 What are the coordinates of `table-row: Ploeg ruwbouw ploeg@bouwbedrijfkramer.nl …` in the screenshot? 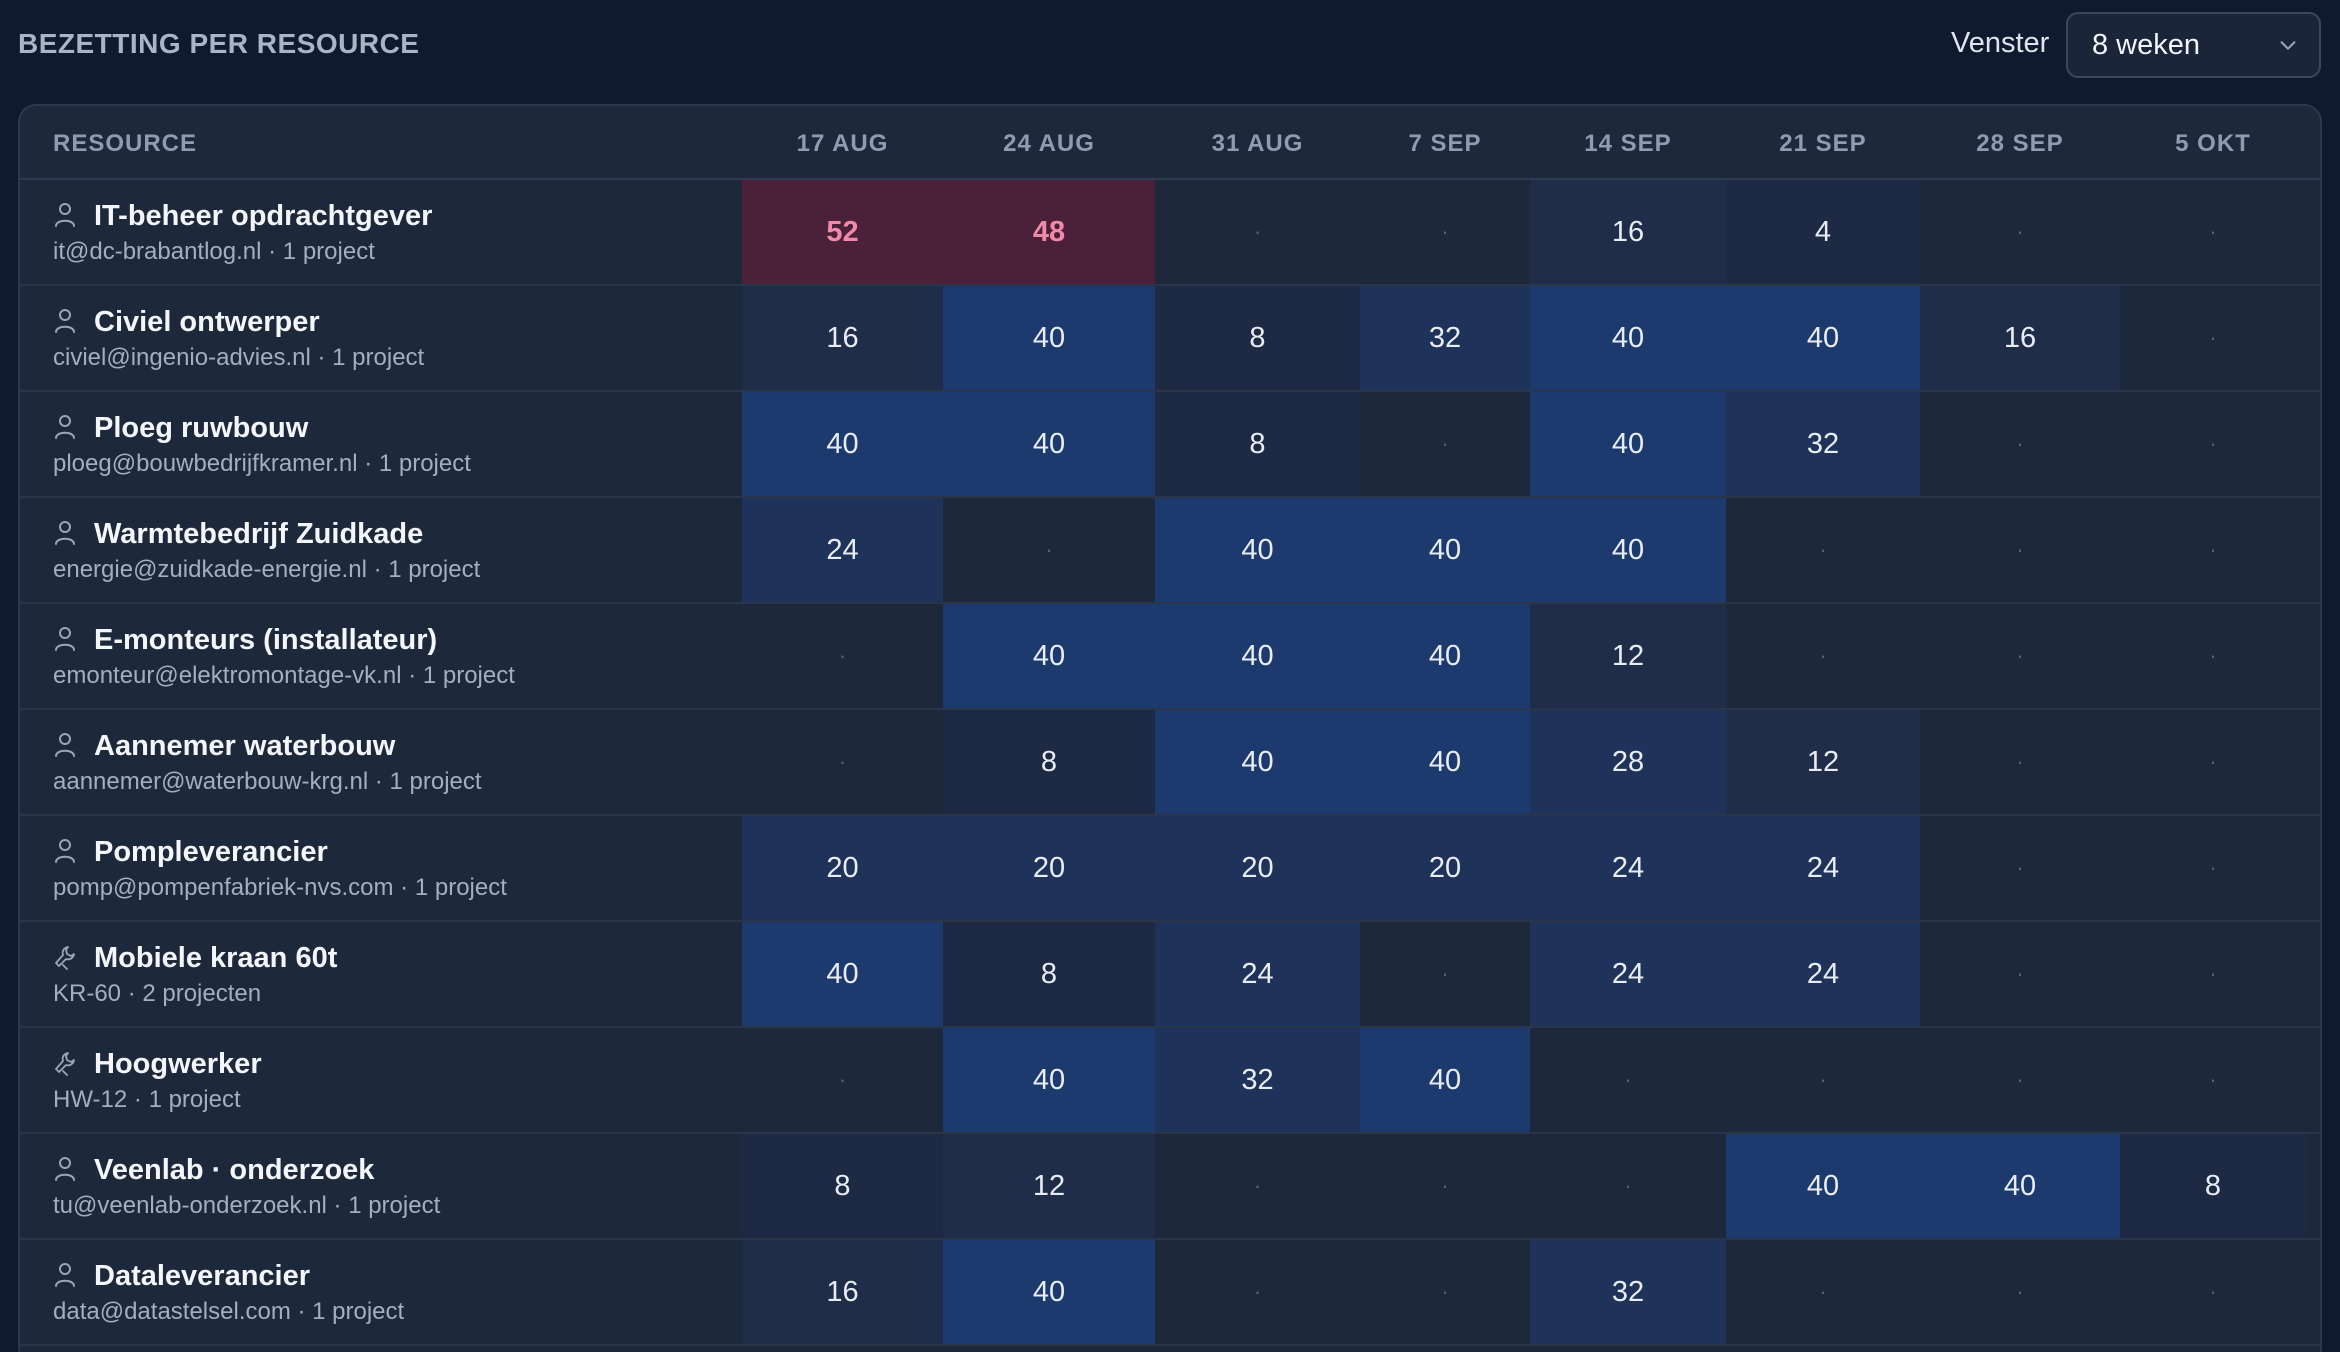 It's located at (1170, 445).